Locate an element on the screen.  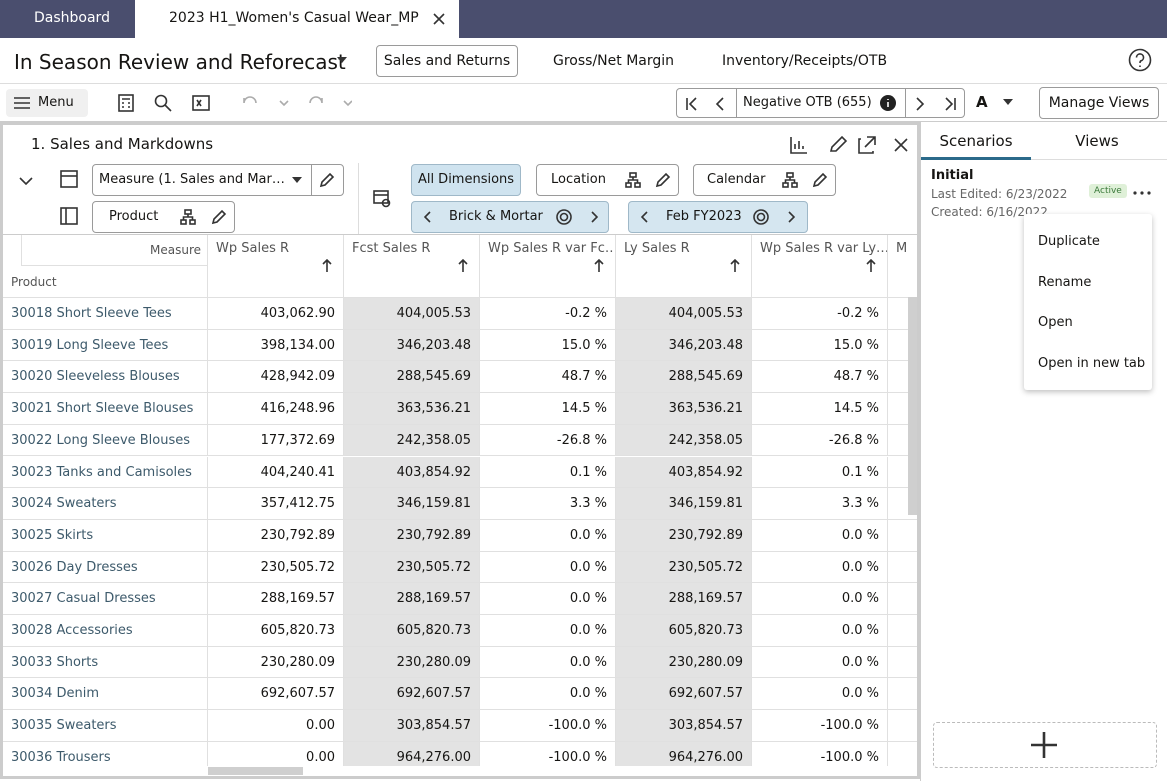
collapse-icon is located at coordinates (26, 181).